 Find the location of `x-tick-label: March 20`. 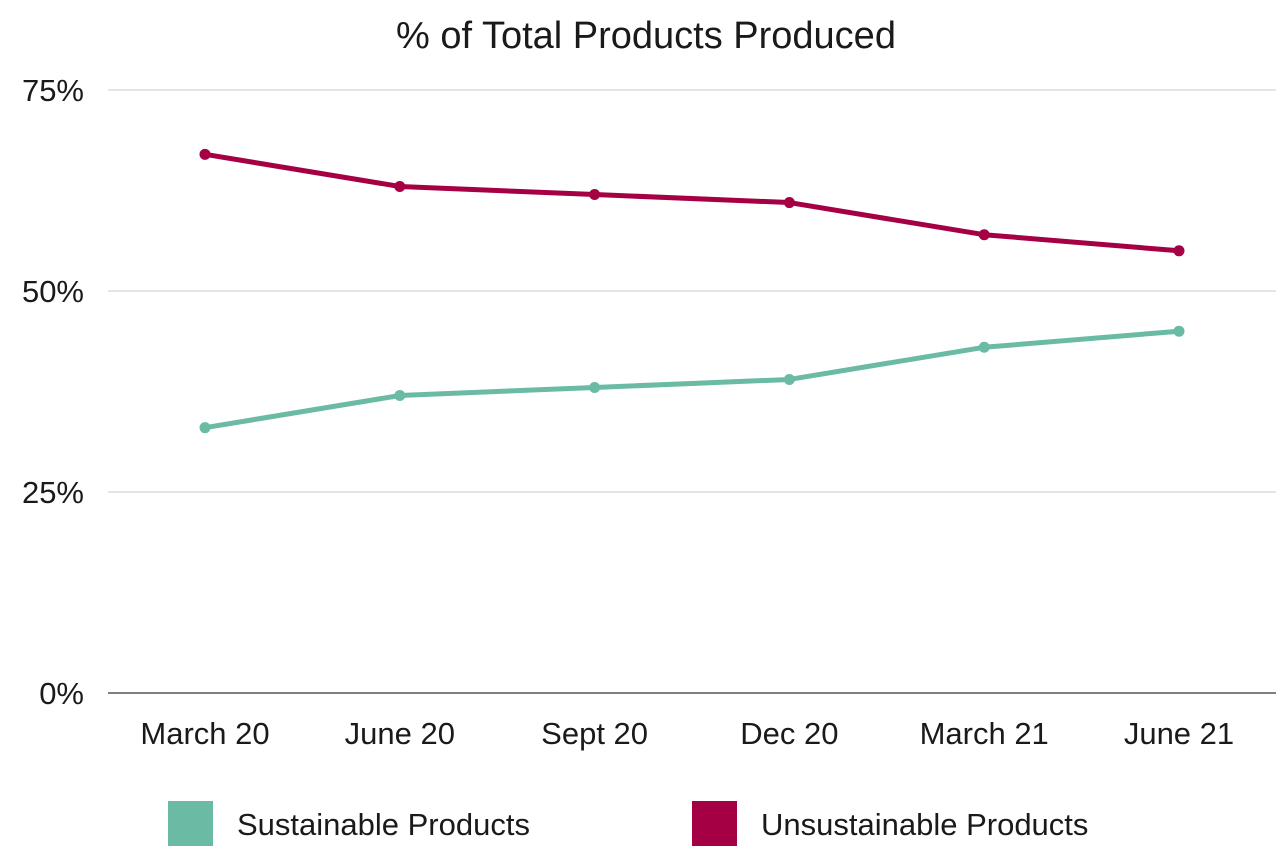

x-tick-label: March 20 is located at coordinates (204, 733).